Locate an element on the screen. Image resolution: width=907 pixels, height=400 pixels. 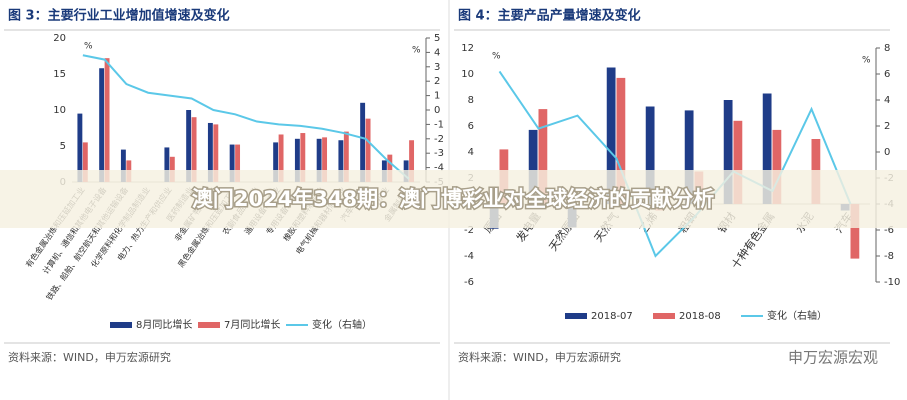
legend-label: 2018-08 is located at coordinates (700, 316).